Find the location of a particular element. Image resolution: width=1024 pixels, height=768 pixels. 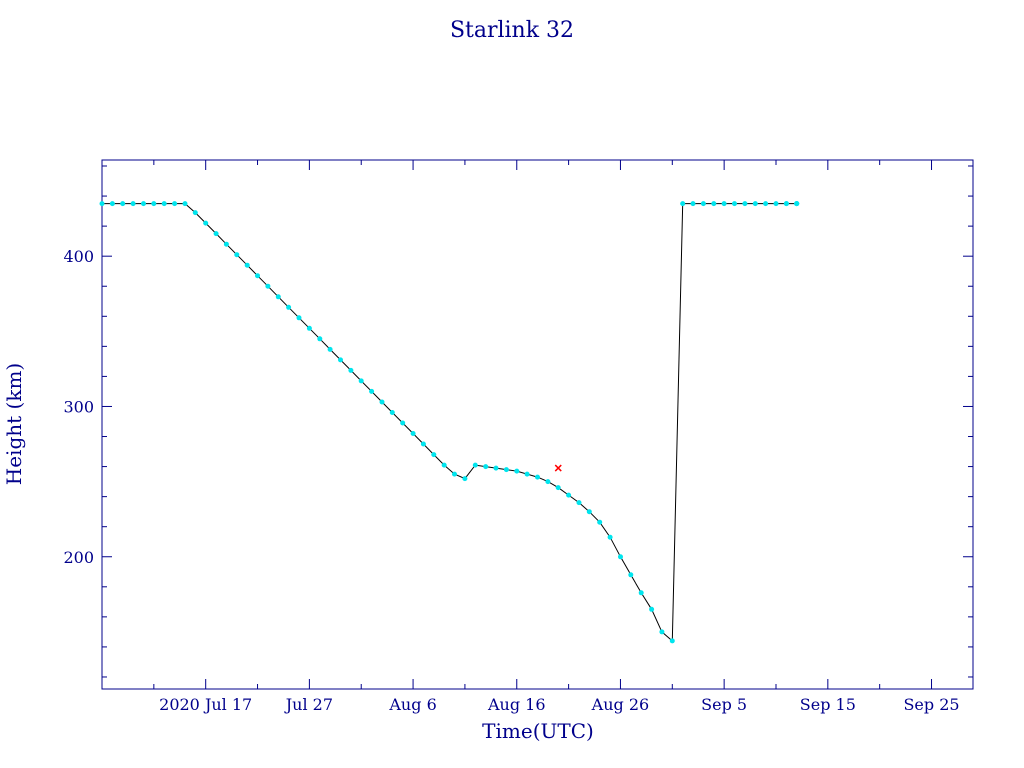

highlight-point is located at coordinates (558, 468).